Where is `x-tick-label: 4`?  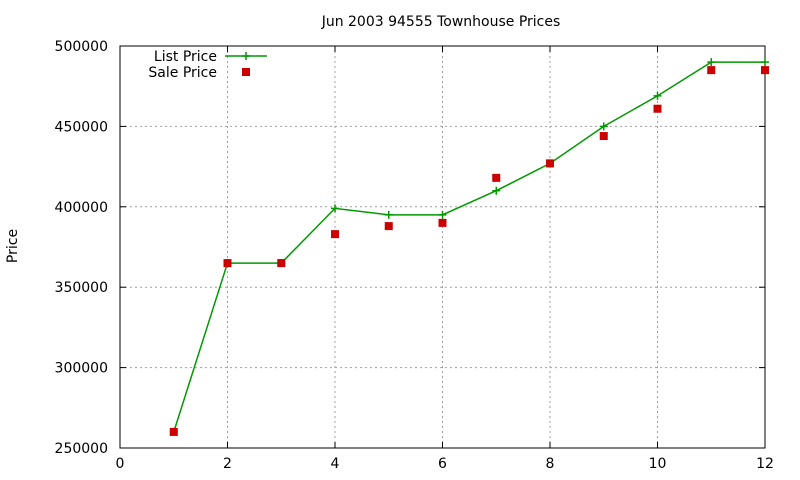
x-tick-label: 4 is located at coordinates (335, 464).